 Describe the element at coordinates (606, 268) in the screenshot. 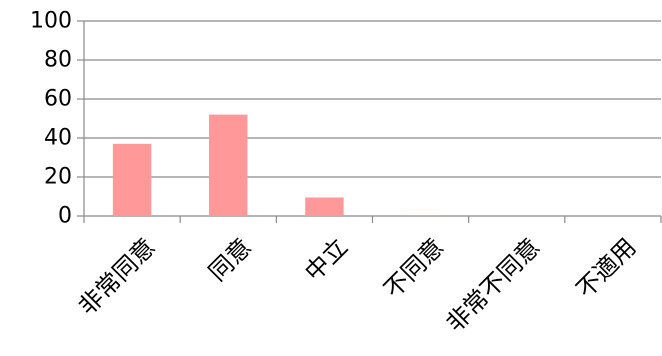

I see `x-tick-label: 不適用` at that location.